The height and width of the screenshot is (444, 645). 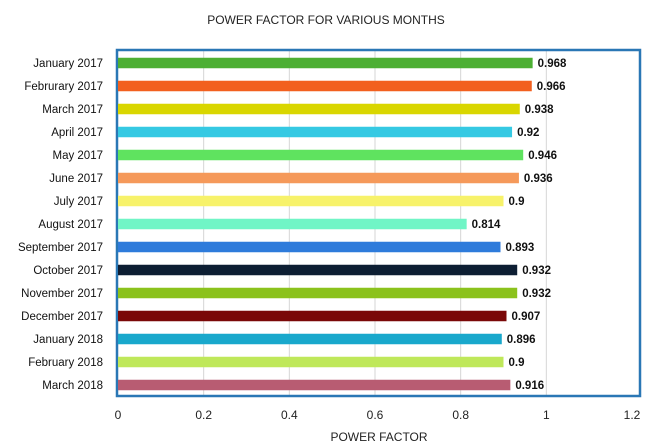 I want to click on value-label: 0.938, so click(x=539, y=110).